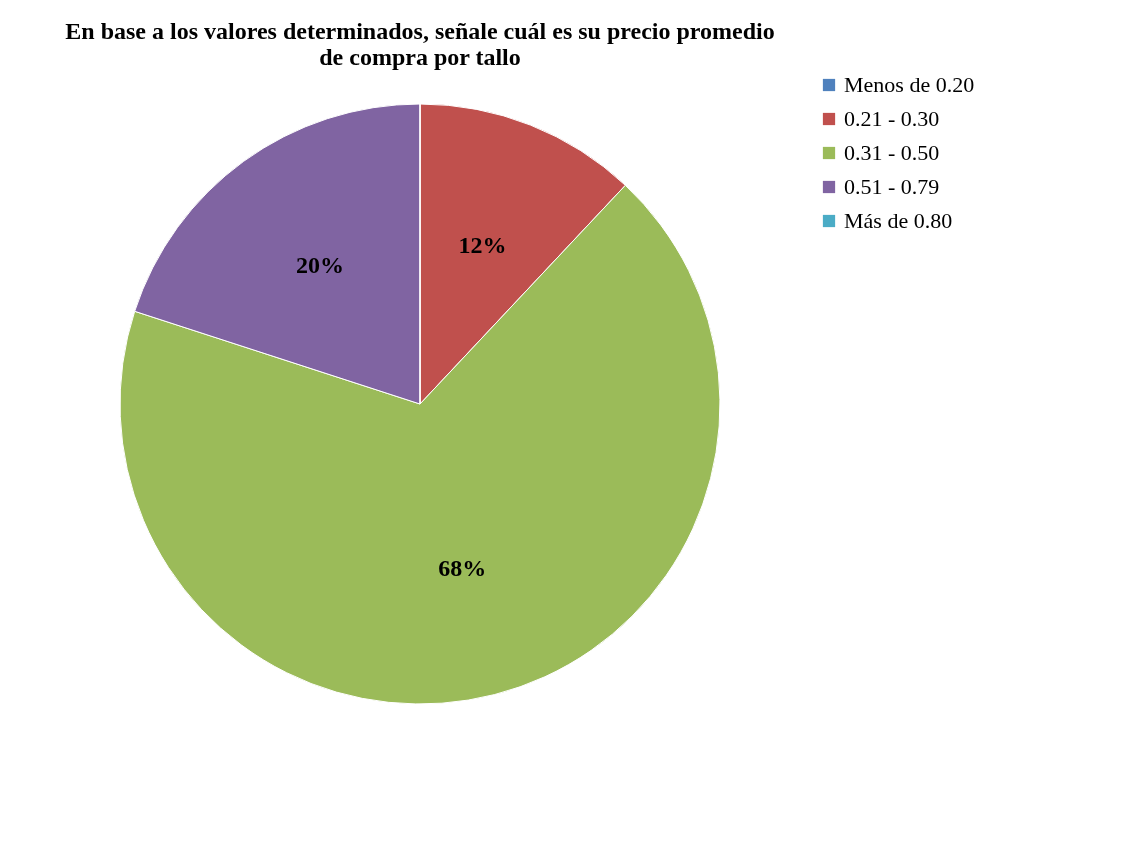 The height and width of the screenshot is (841, 1123). What do you see at coordinates (892, 152) in the screenshot?
I see `legend-label: 0.31 - 0.50` at bounding box center [892, 152].